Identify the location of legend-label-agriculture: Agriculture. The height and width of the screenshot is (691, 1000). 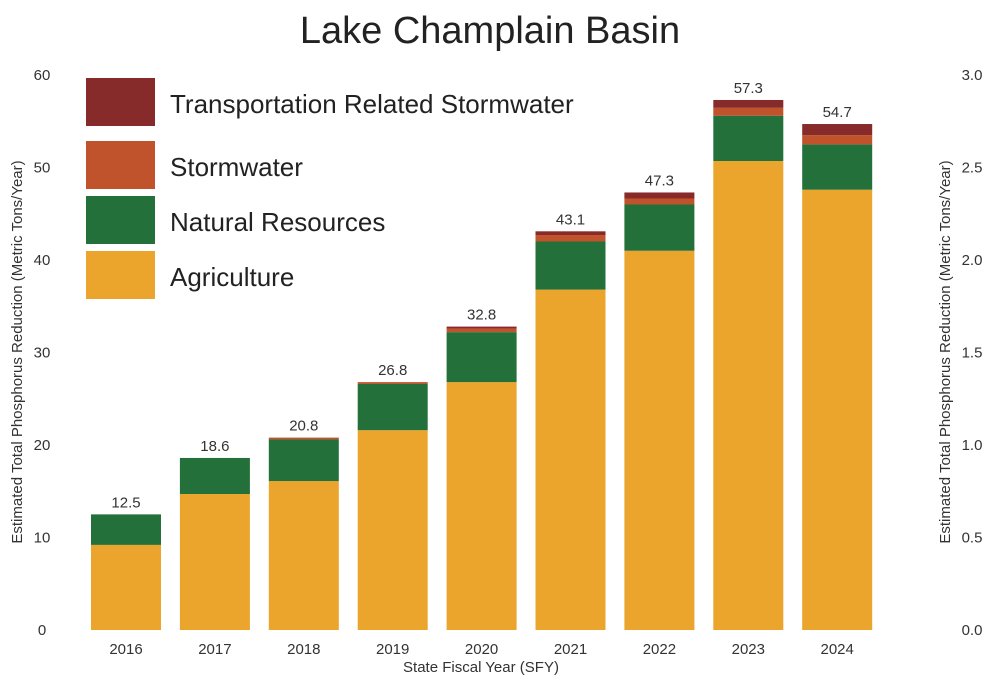
(232, 277).